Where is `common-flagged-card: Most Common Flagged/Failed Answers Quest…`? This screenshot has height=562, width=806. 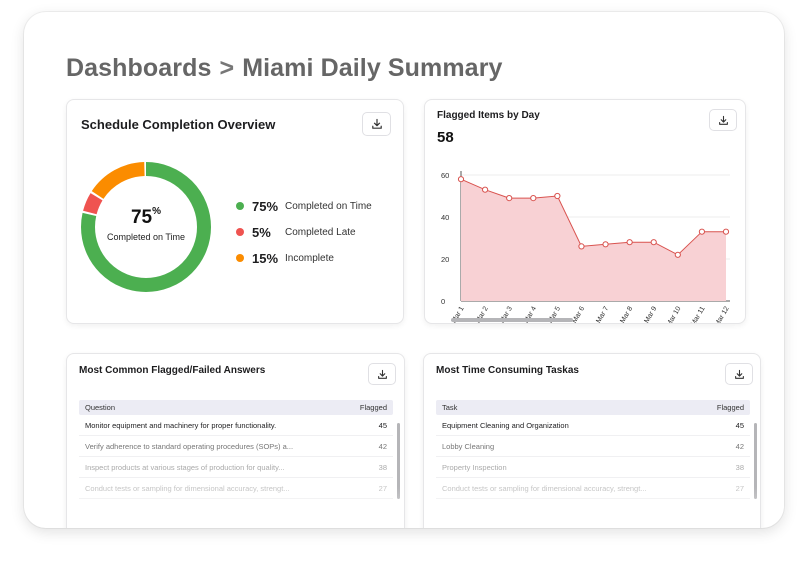 common-flagged-card: Most Common Flagged/Failed Answers Quest… is located at coordinates (235, 440).